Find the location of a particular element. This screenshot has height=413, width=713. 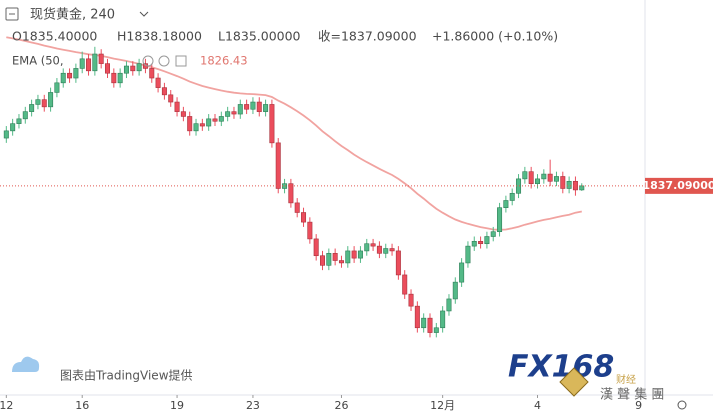

x-tick-label: 12 is located at coordinates (6, 405).